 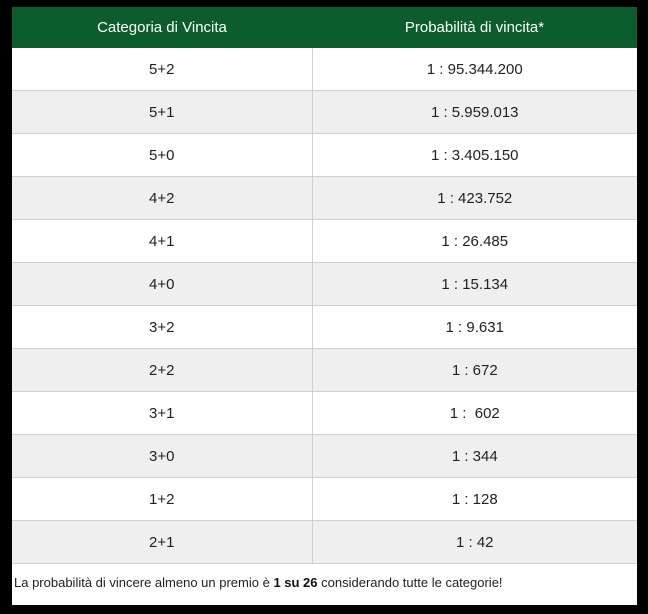 What do you see at coordinates (474, 284) in the screenshot?
I see `probability-cell: 1 : 15.134` at bounding box center [474, 284].